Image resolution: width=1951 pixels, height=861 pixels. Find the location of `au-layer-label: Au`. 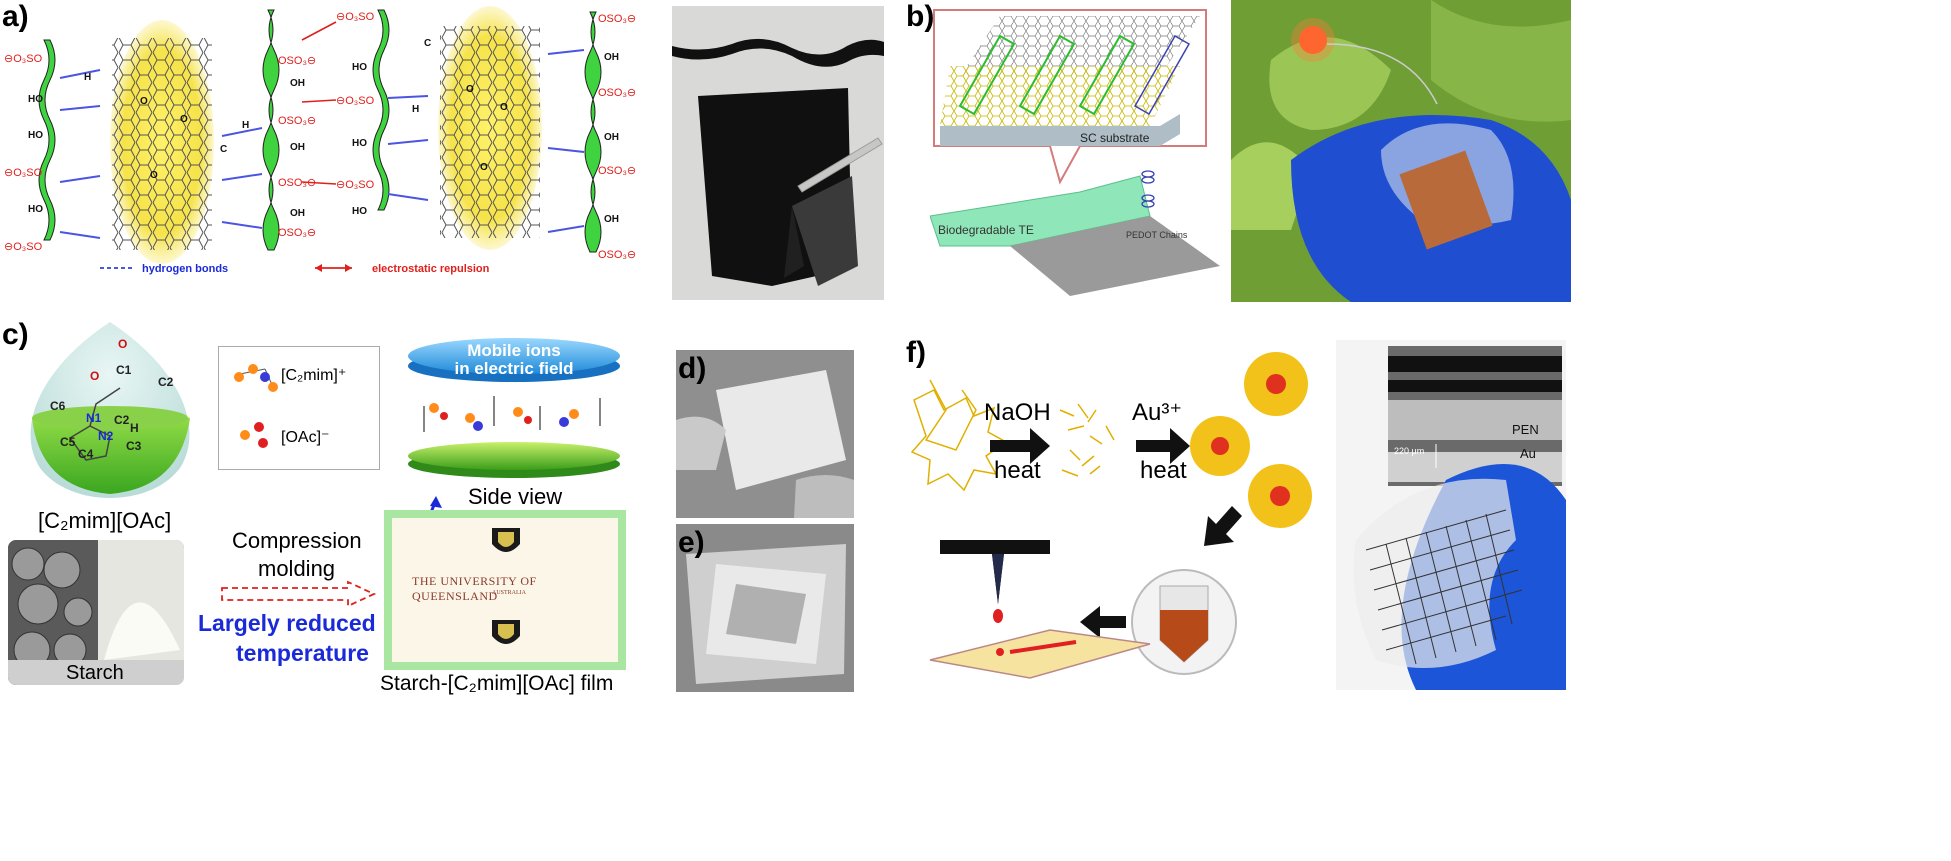

au-layer-label: Au is located at coordinates (1528, 453).